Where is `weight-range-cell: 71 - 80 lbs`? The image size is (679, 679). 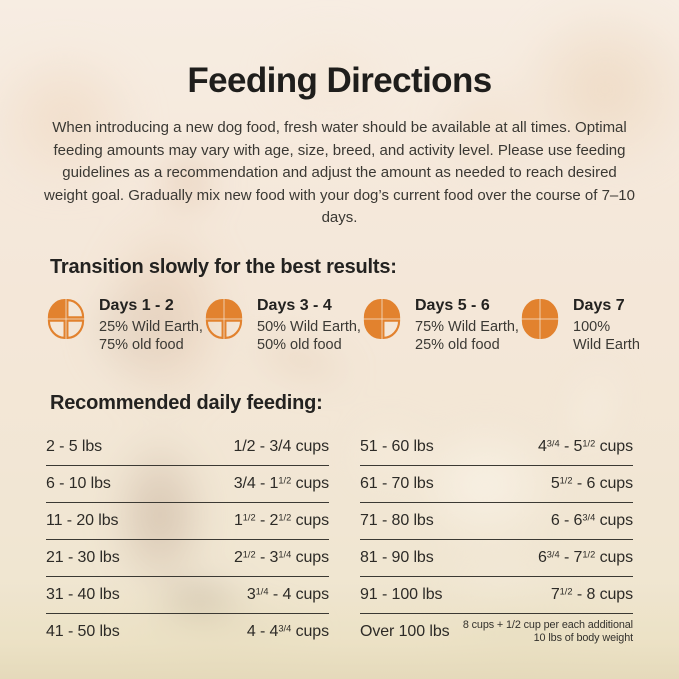 weight-range-cell: 71 - 80 lbs is located at coordinates (397, 520).